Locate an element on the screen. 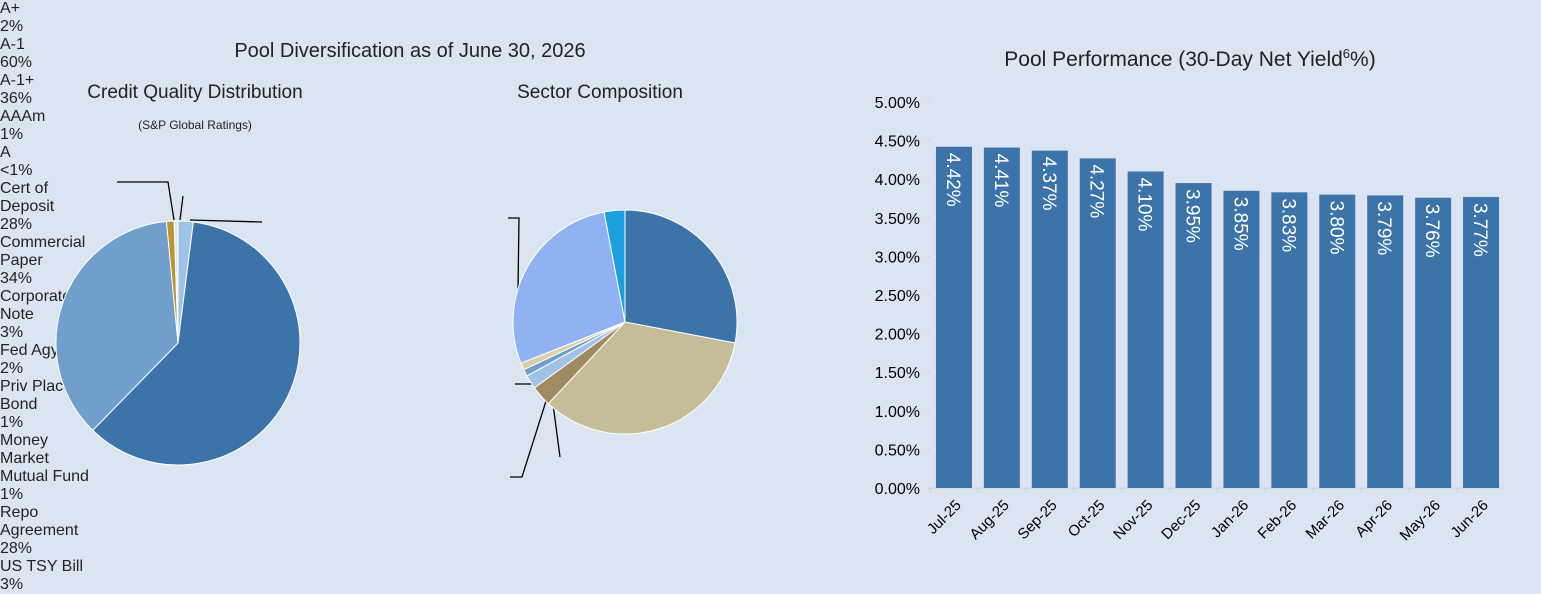 The image size is (1541, 594). bar-value-label: 4.27% is located at coordinates (1096, 191).